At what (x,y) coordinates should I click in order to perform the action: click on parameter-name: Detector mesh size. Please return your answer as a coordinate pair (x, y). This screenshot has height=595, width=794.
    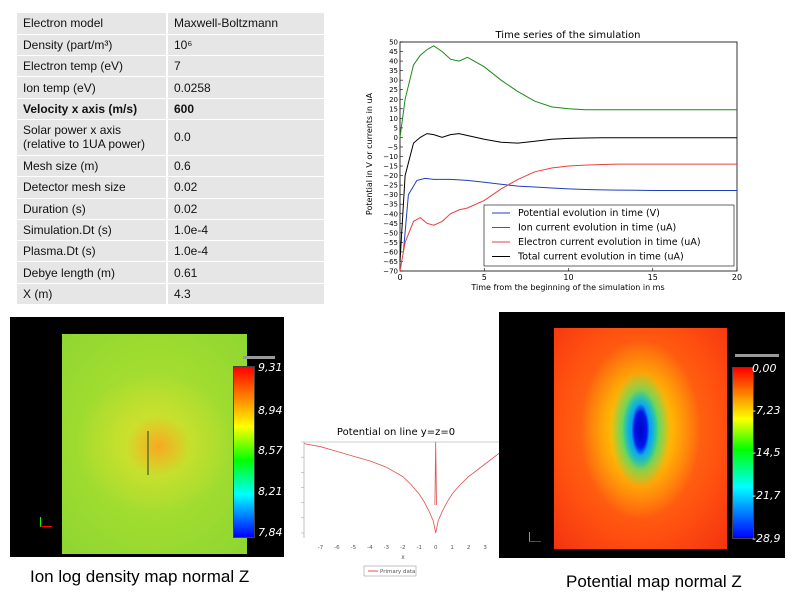
    Looking at the image, I should click on (92, 187).